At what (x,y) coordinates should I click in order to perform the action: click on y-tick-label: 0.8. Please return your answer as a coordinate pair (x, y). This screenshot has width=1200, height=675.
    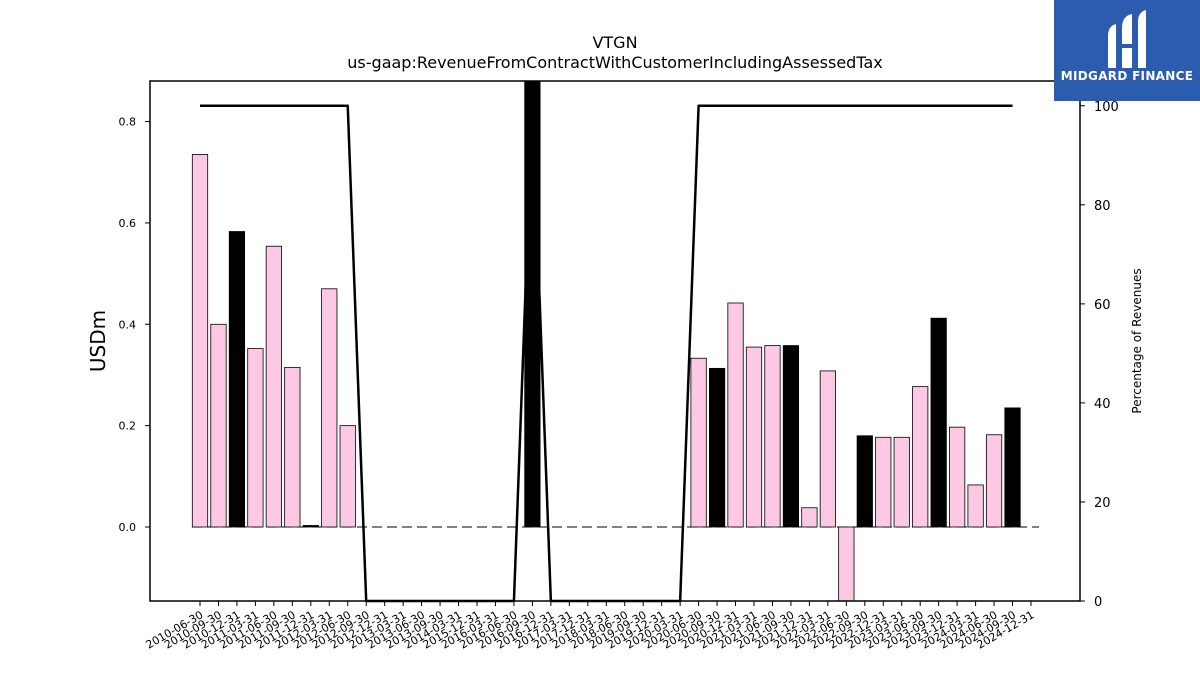
    Looking at the image, I should click on (128, 122).